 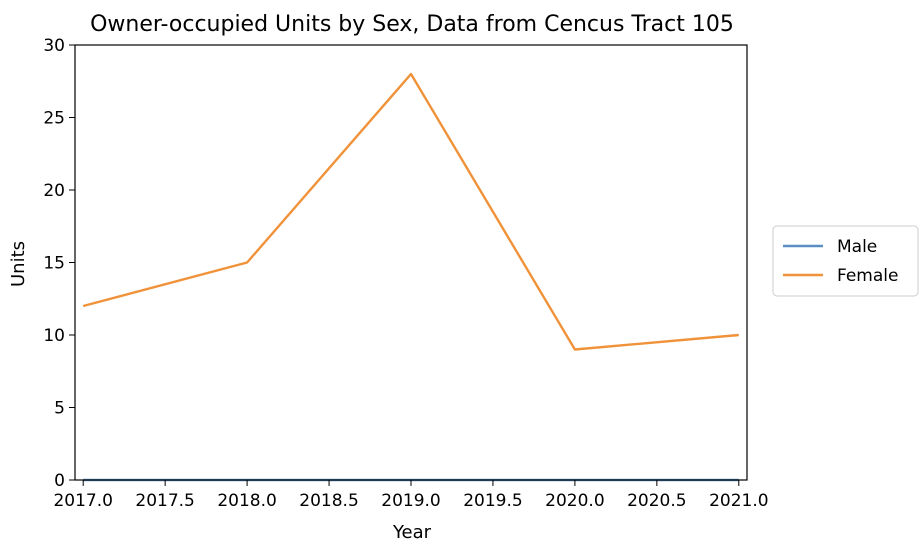 What do you see at coordinates (492, 501) in the screenshot?
I see `x-tick-label: 2019.5` at bounding box center [492, 501].